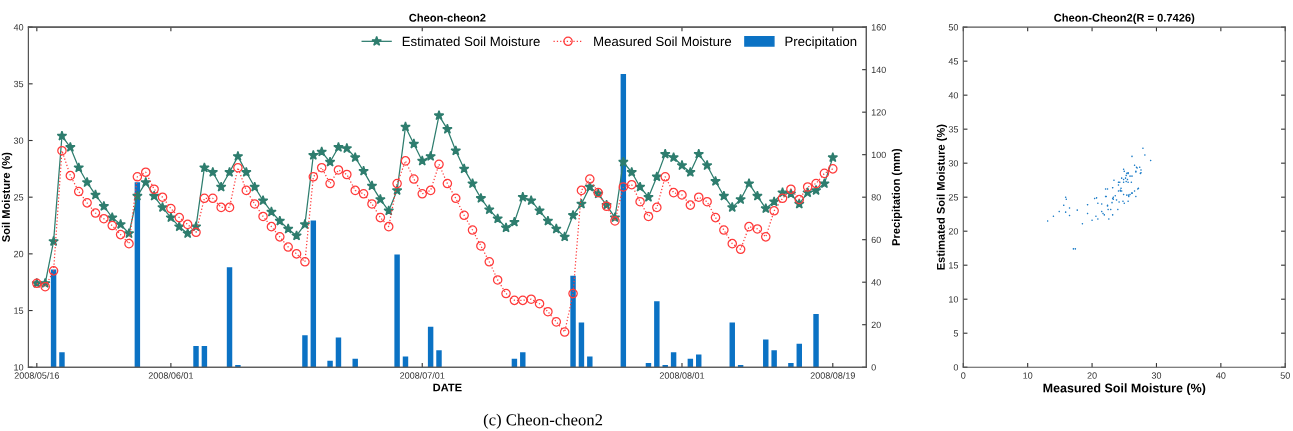 This screenshot has height=431, width=1293. Describe the element at coordinates (471, 41) in the screenshot. I see `legend-label: Estimated Soil Moisture` at that location.